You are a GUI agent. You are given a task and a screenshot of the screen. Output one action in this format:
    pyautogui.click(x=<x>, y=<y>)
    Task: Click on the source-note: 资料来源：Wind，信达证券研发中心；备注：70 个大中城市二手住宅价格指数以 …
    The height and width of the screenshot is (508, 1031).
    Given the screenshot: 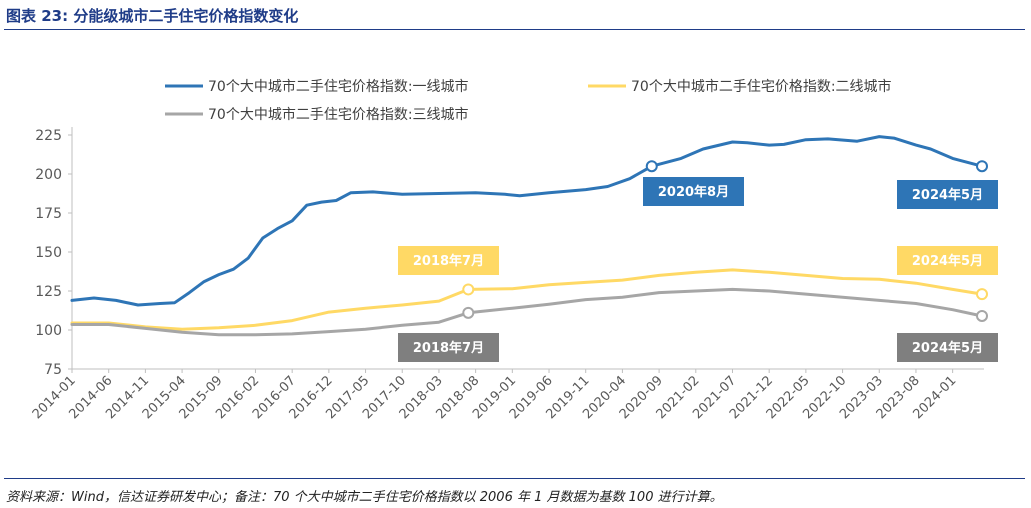 What is the action you would take?
    pyautogui.click(x=364, y=497)
    